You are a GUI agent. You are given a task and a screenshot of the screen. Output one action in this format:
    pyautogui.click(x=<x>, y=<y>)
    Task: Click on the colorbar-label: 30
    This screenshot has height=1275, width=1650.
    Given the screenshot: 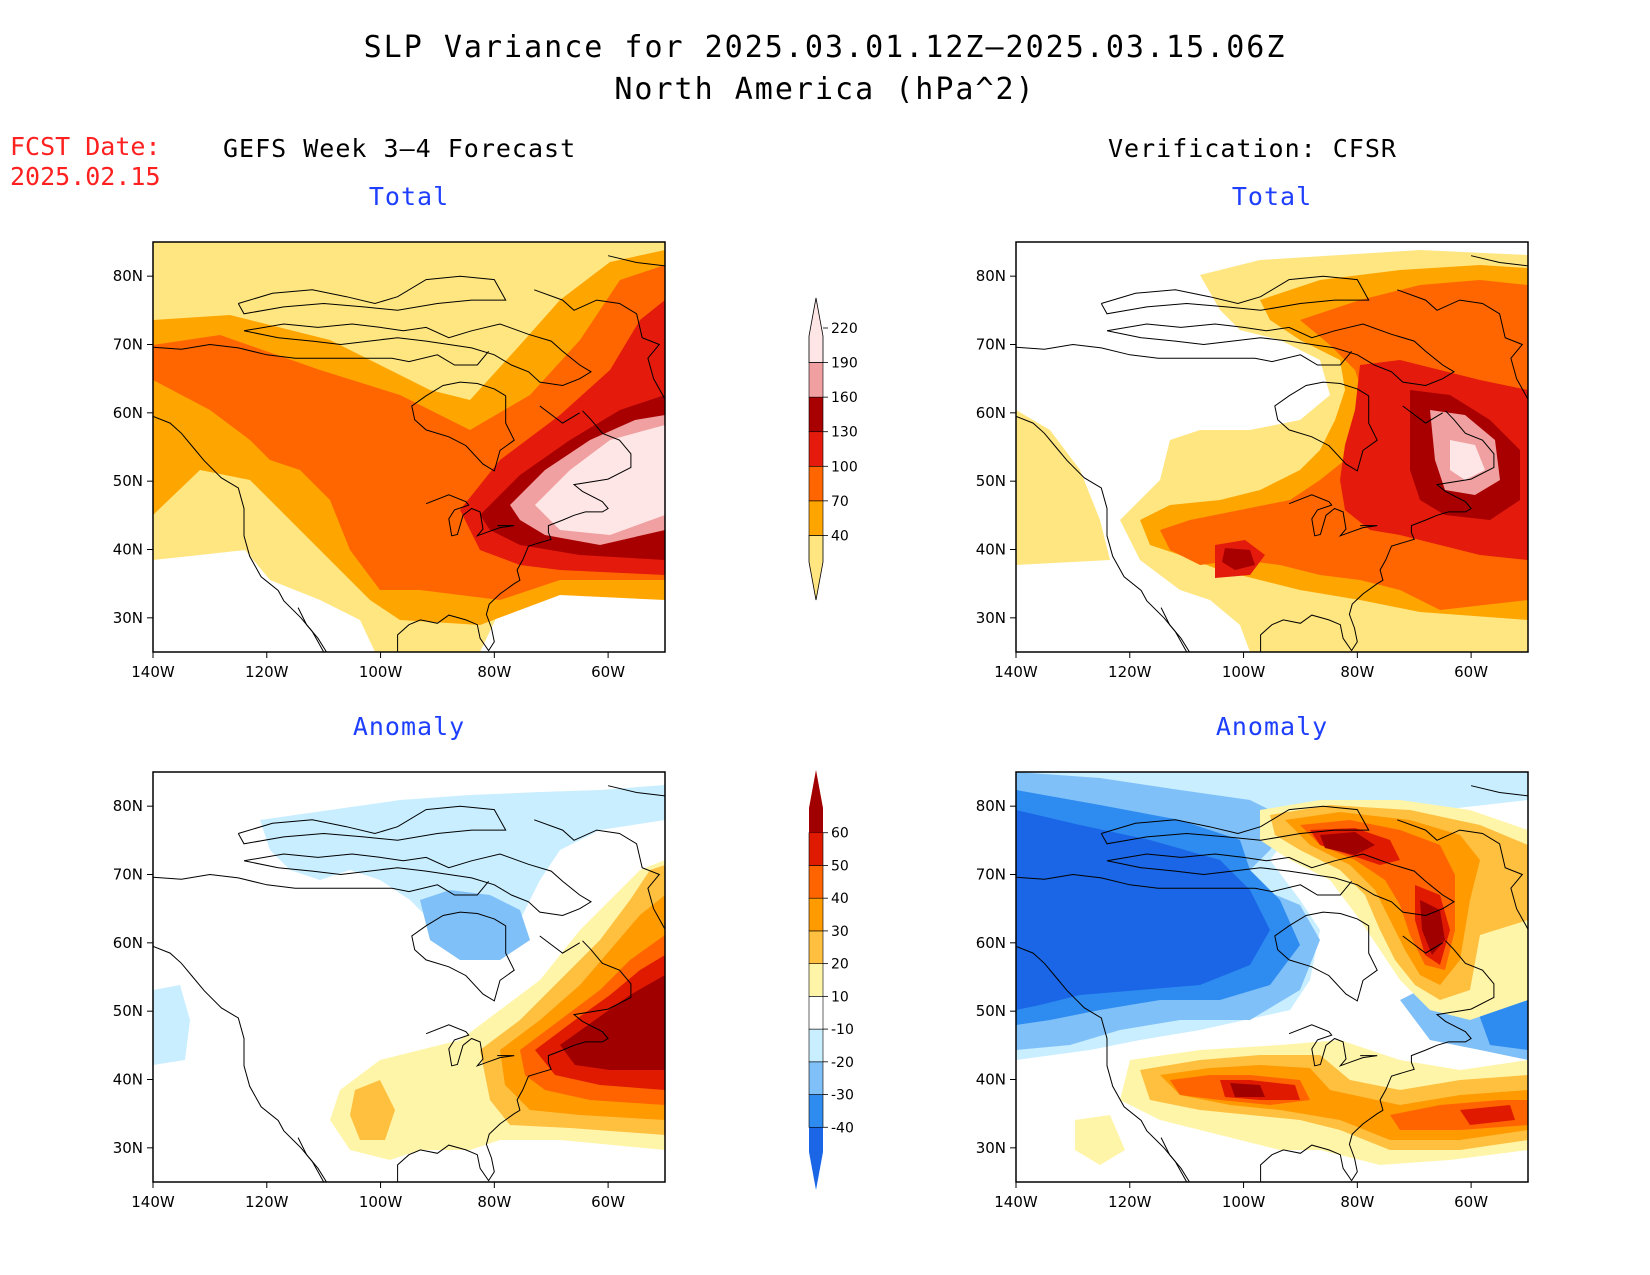 What is the action you would take?
    pyautogui.click(x=840, y=932)
    